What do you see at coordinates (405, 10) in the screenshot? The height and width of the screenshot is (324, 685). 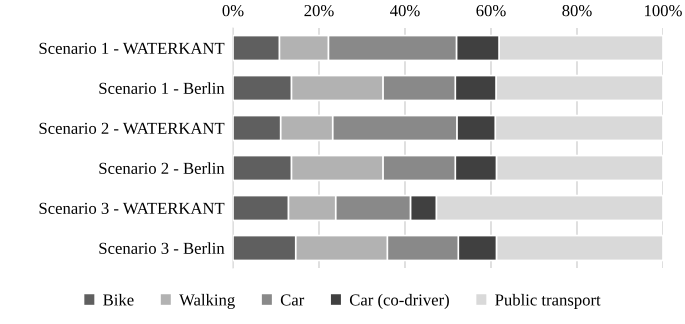 I see `x-tick-label: 40%` at bounding box center [405, 10].